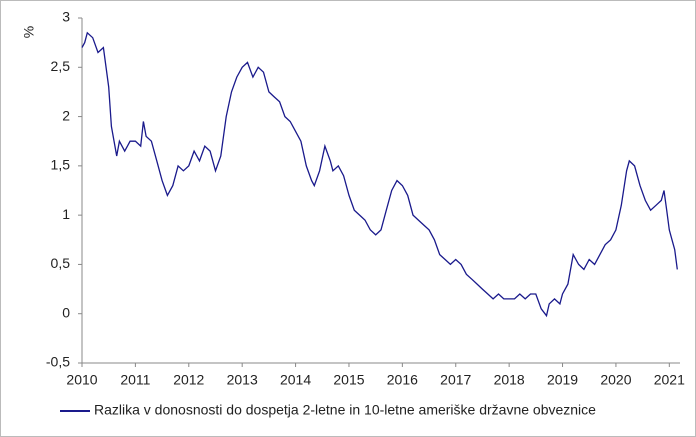 The width and height of the screenshot is (696, 437). Describe the element at coordinates (402, 380) in the screenshot. I see `x-tick-label: 2016` at that location.